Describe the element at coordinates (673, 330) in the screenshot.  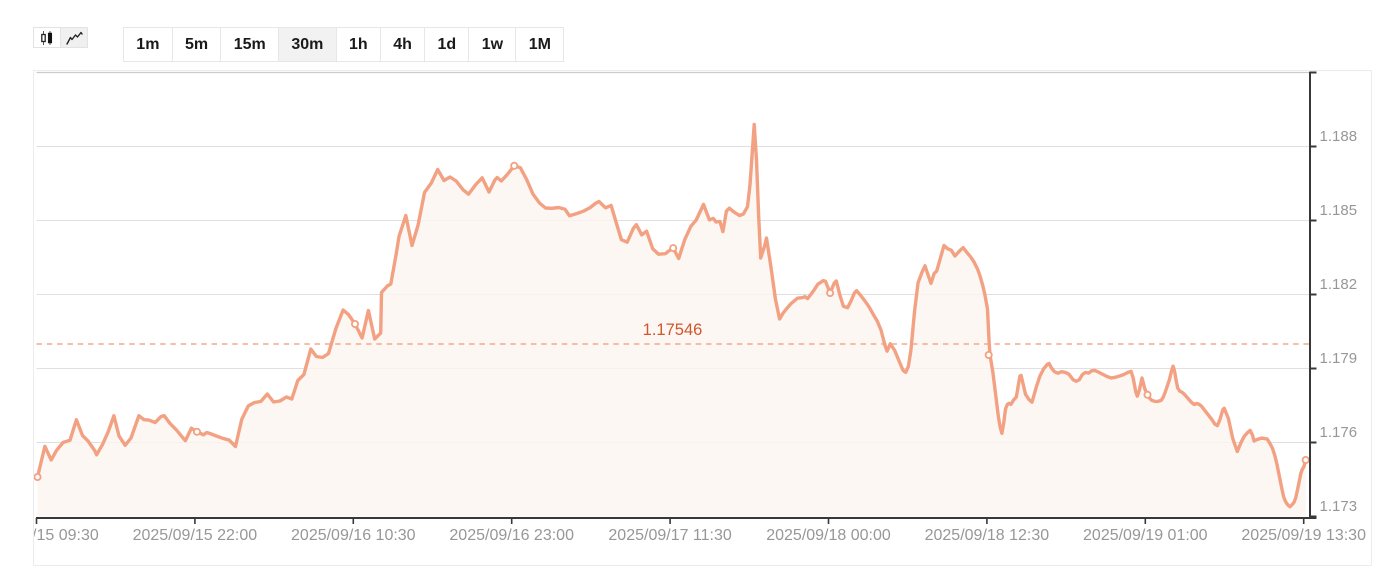
I see `svg-text: 1.17546` at that location.